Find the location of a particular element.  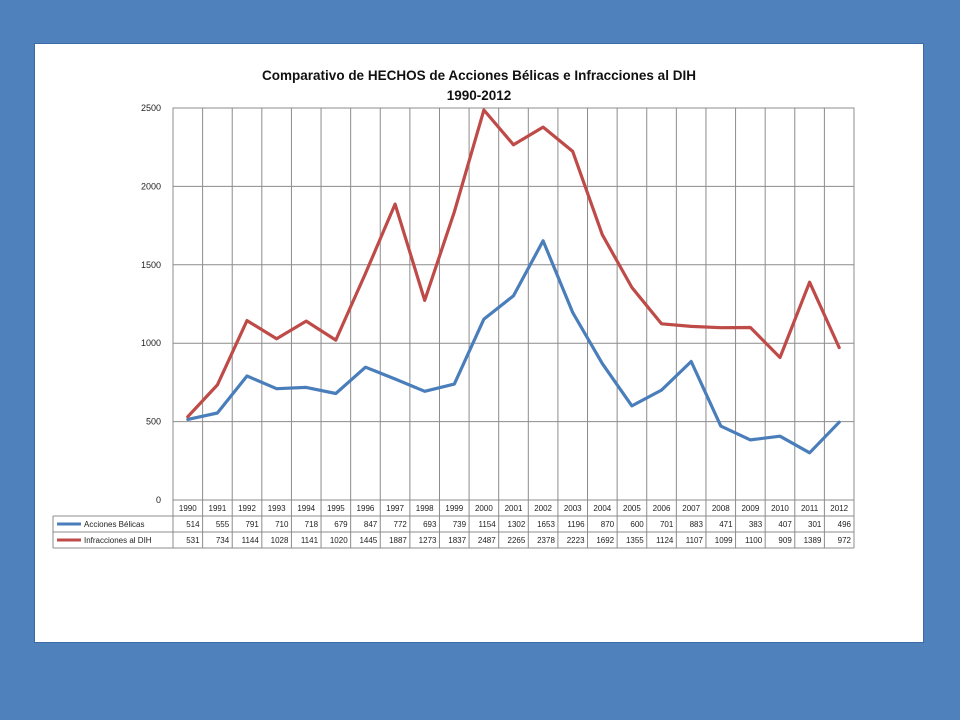

x-tick-label: 1999 is located at coordinates (454, 508).